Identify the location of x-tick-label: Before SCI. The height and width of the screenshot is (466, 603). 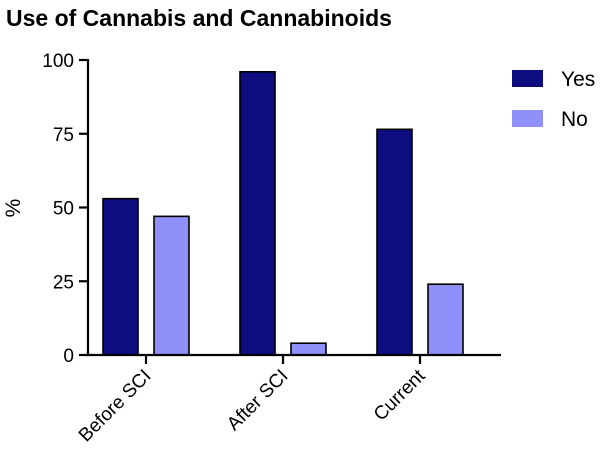
(115, 406).